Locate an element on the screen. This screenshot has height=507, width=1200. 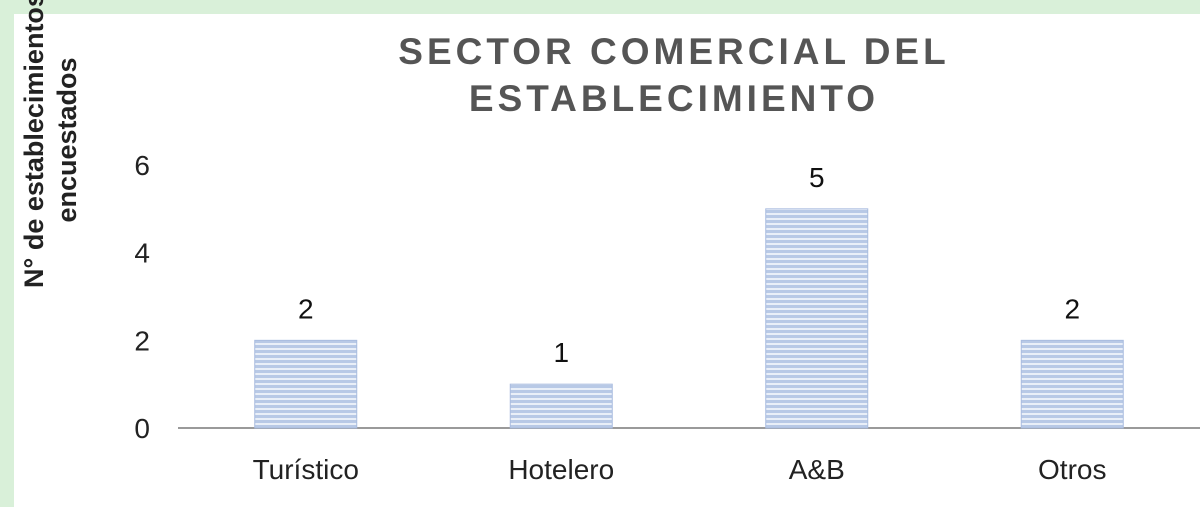
x-tick-label: Otros is located at coordinates (1072, 469).